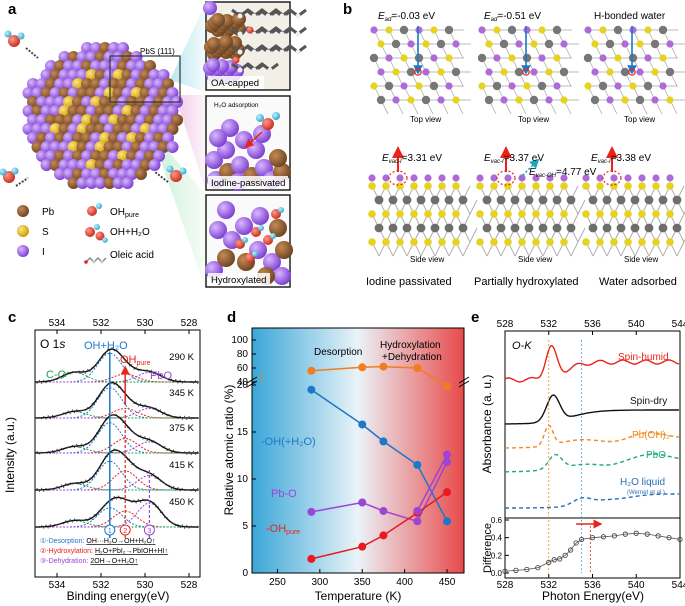  I want to click on label-pbo: Pb-O, so click(284, 494).